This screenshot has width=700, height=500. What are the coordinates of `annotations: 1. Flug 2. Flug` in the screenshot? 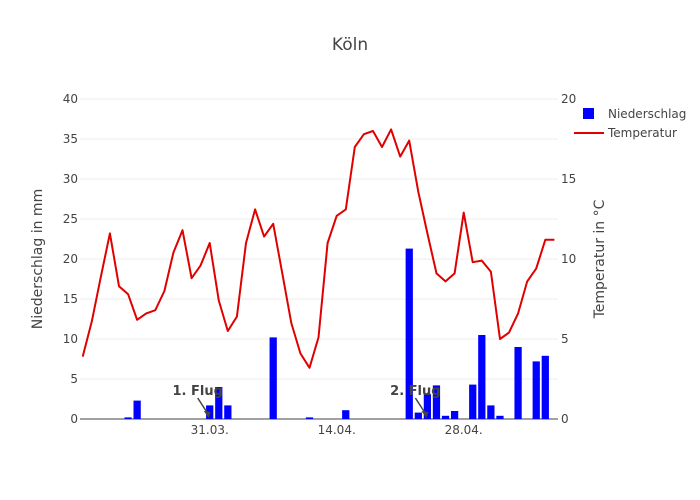 It's located at (306, 401).